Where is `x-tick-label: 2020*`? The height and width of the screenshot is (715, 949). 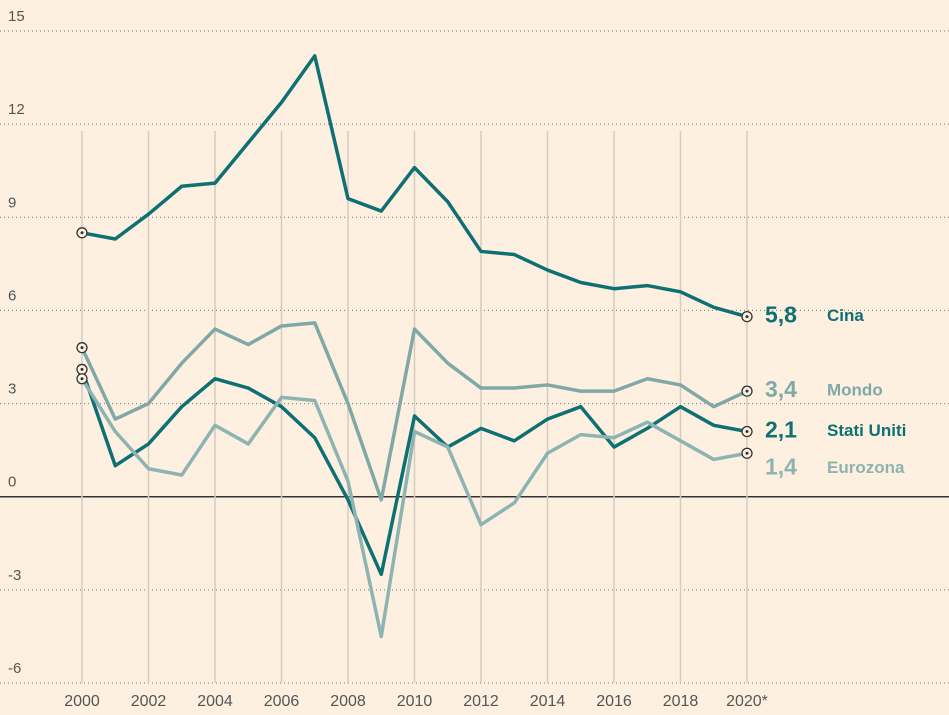
x-tick-label: 2020* is located at coordinates (747, 701).